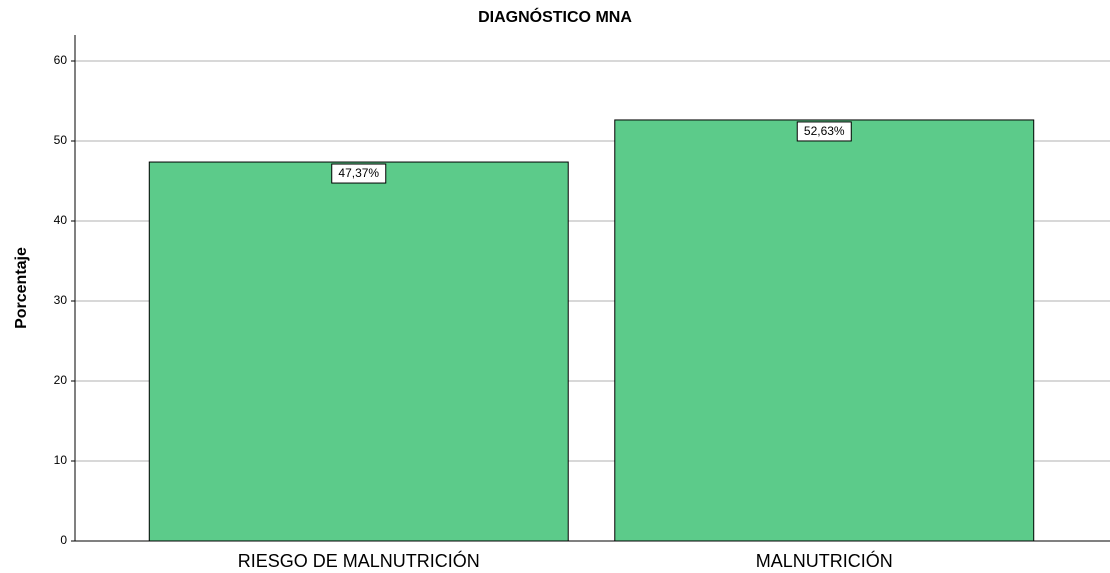  What do you see at coordinates (63, 540) in the screenshot?
I see `y-tick-label: 0` at bounding box center [63, 540].